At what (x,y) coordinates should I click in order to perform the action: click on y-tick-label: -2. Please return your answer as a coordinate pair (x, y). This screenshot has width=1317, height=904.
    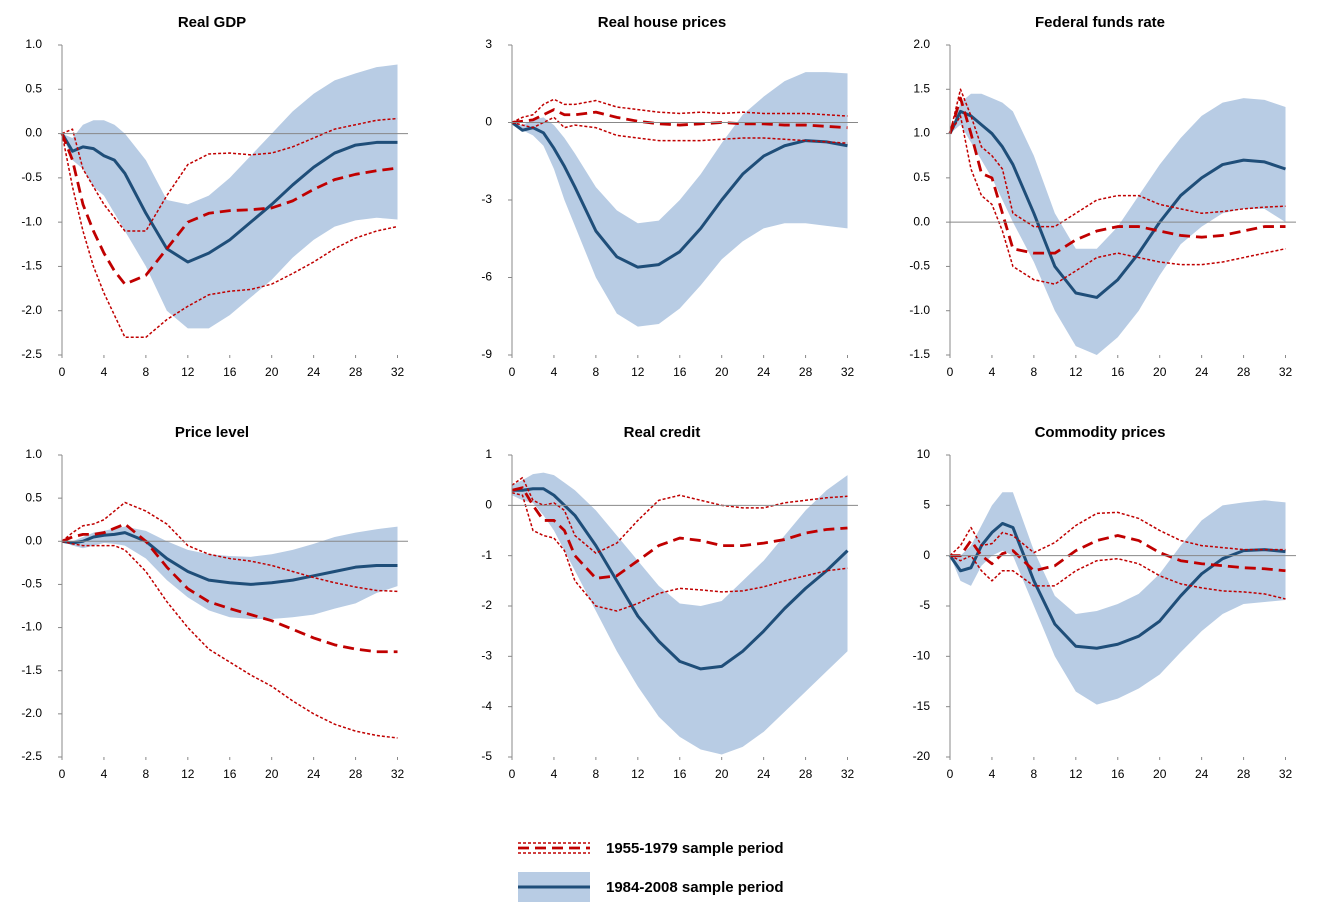
    Looking at the image, I should click on (486, 605).